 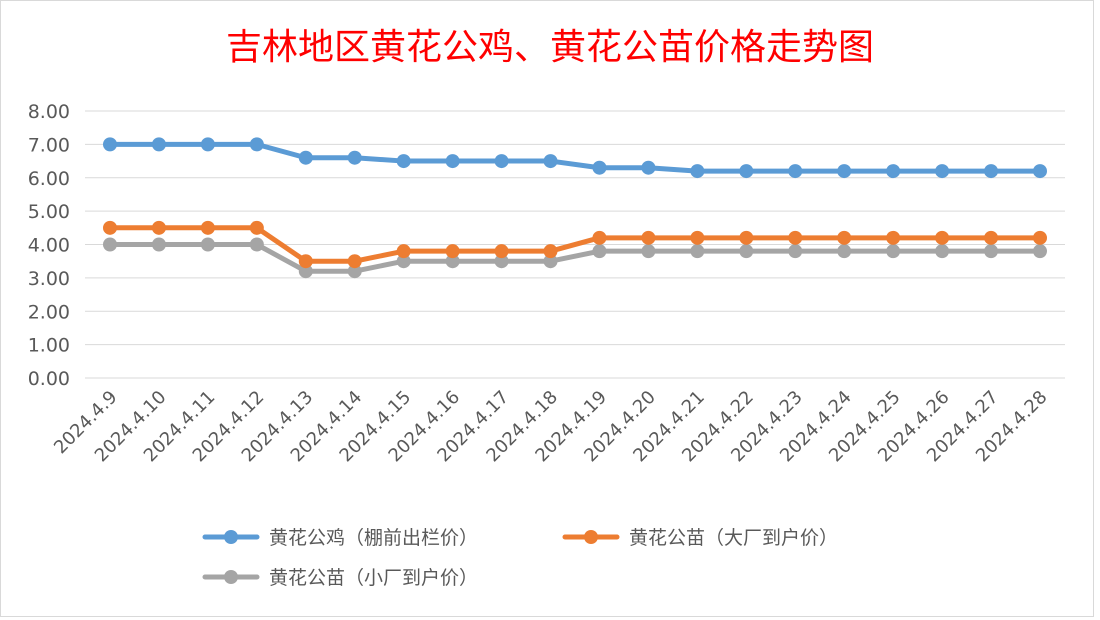 I want to click on y-tick-label: 3.00, so click(x=49, y=279).